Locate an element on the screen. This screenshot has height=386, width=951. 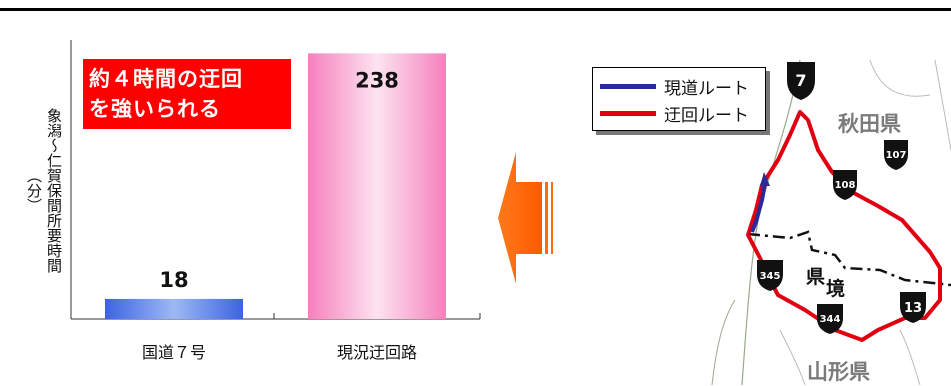
y-axis-label-main: 象潟～仁賀保間所要時間 is located at coordinates (54, 190).